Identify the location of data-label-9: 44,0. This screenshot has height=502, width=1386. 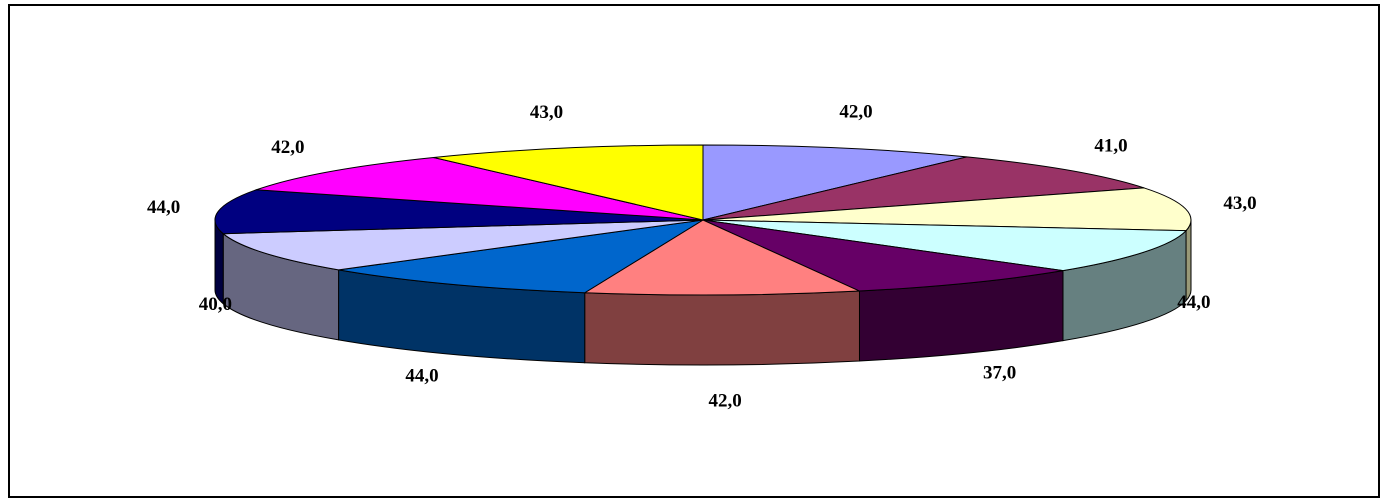
(163, 207).